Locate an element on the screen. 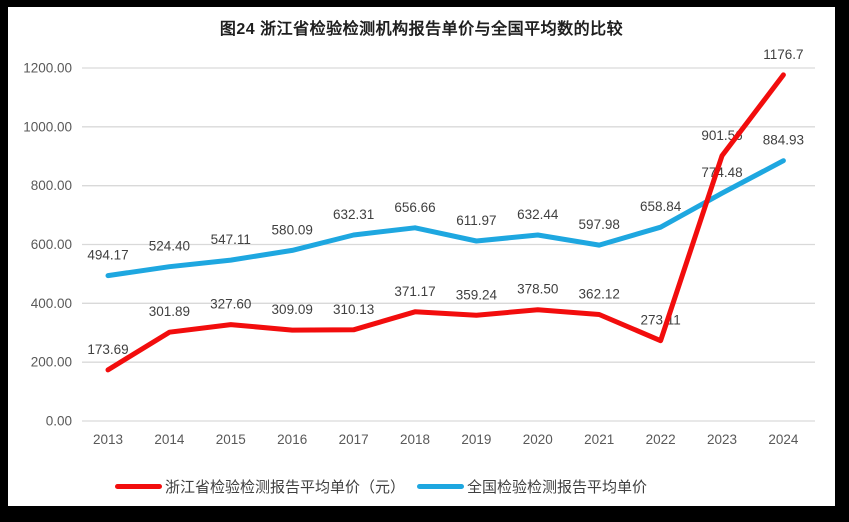  x-axis-tick-label: 2021 is located at coordinates (599, 439).